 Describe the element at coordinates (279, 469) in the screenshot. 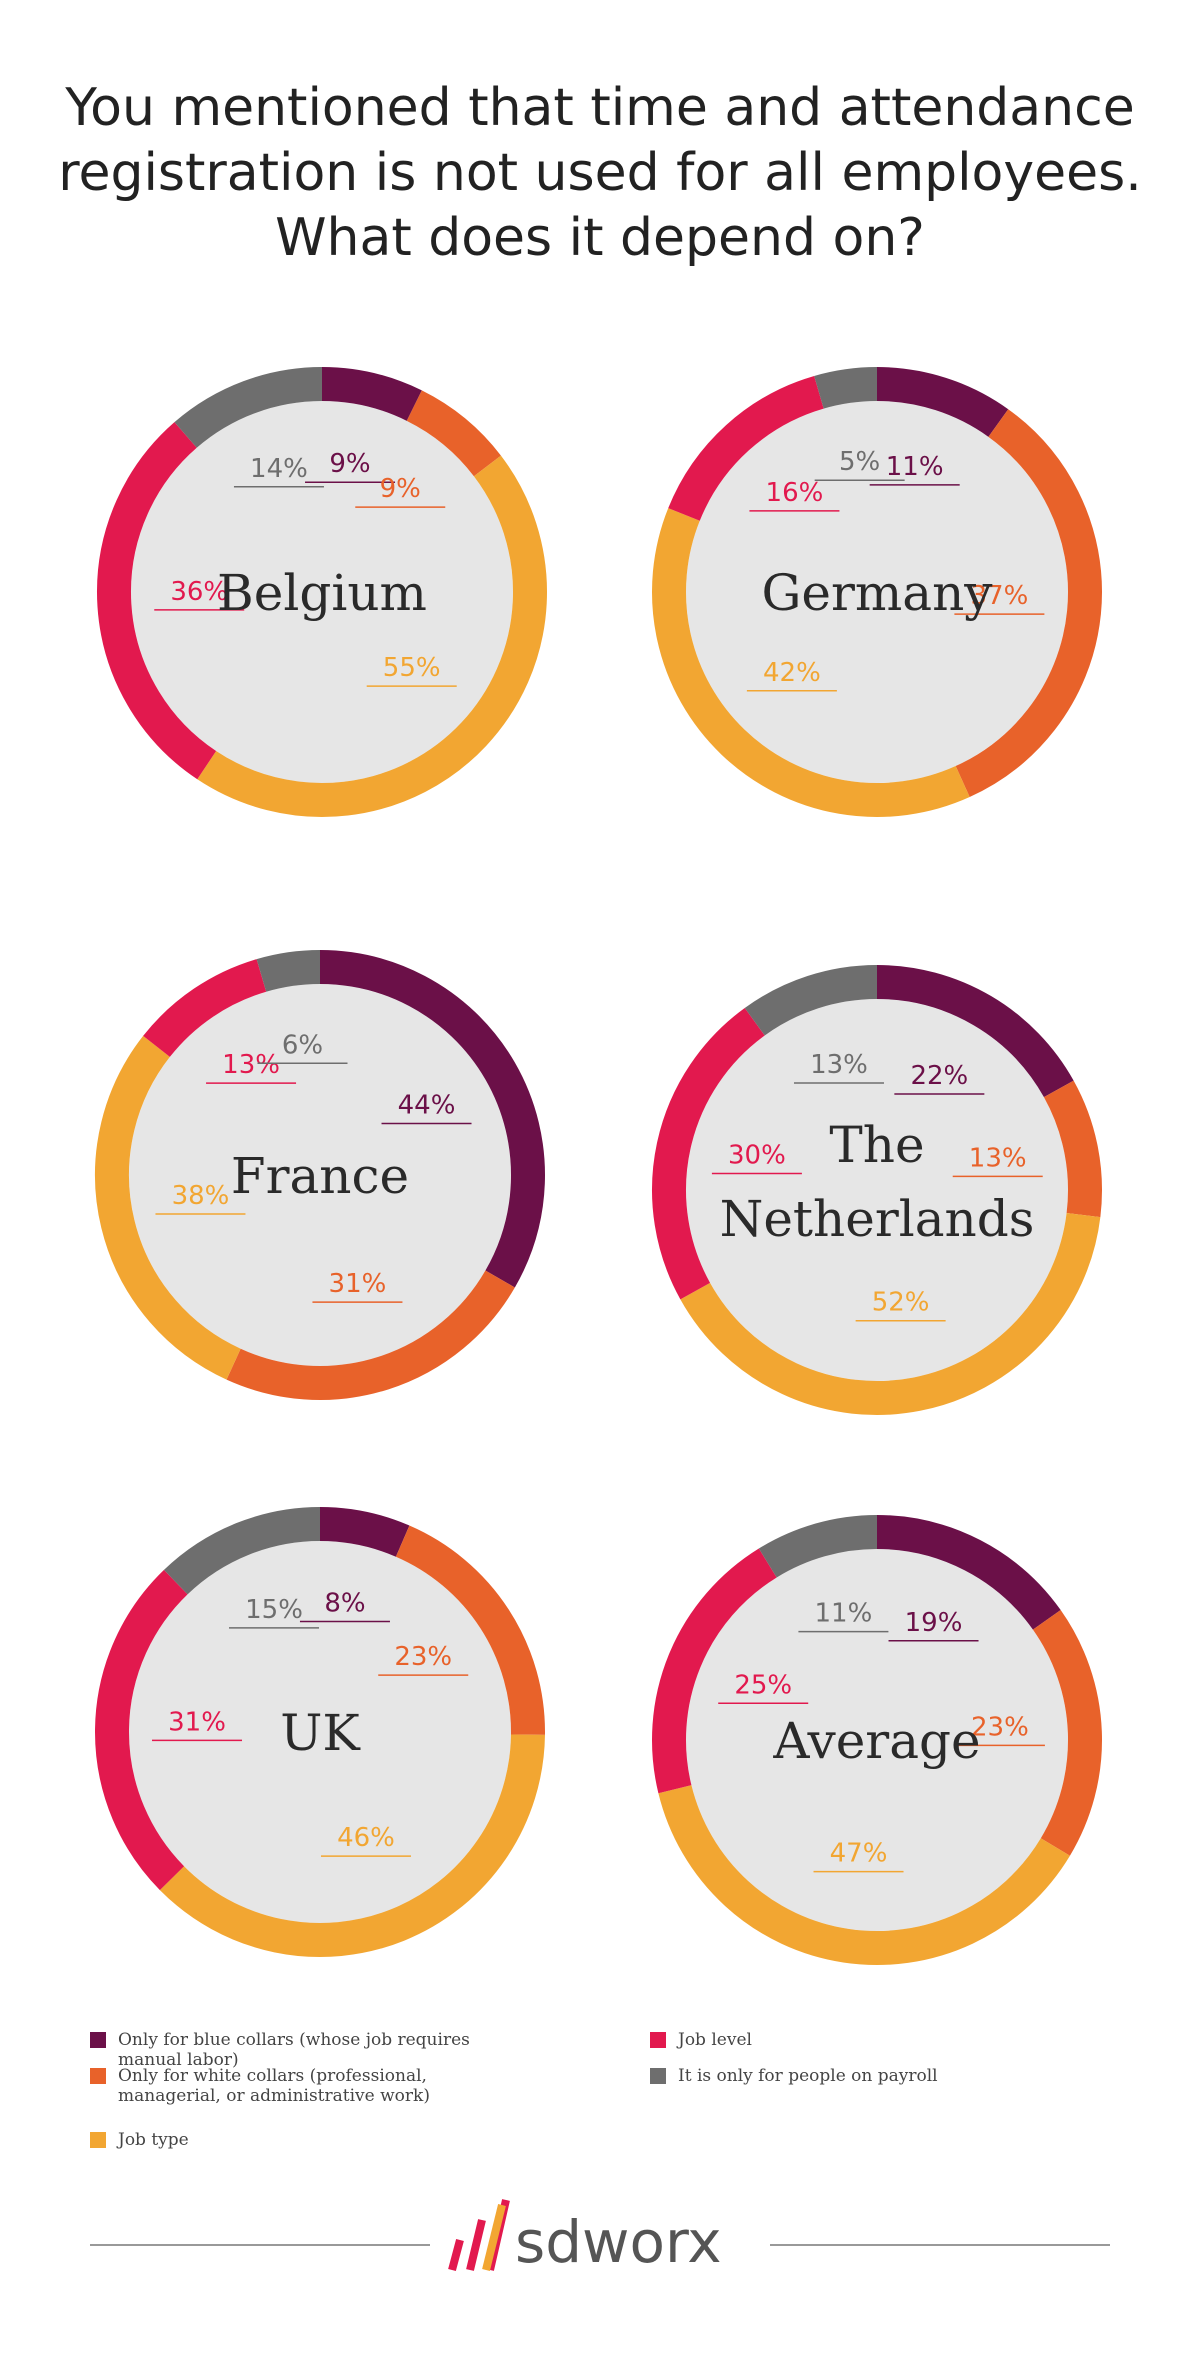

I see `value-label: 14%` at that location.